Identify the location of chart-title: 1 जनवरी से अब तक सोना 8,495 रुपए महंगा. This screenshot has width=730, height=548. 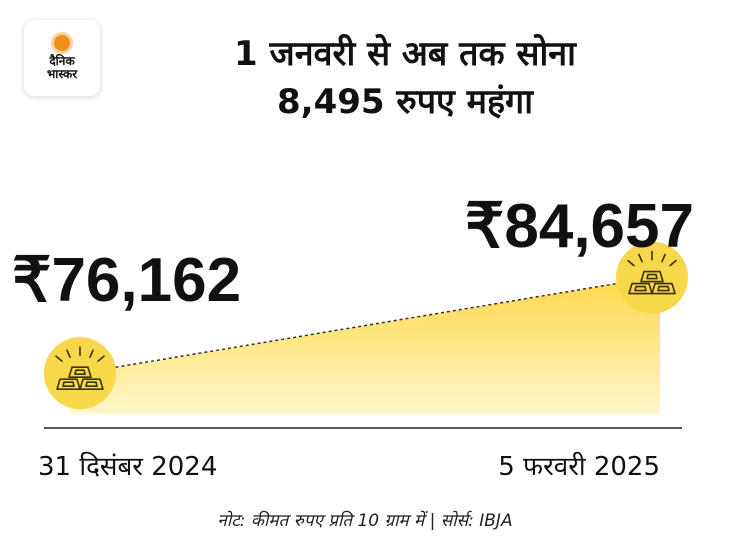
(405, 78).